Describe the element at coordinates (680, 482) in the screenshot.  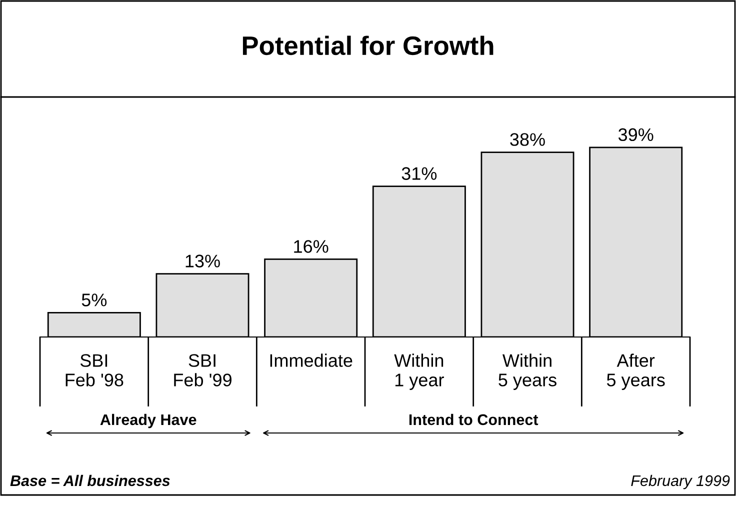
I see `text: February 1999` at that location.